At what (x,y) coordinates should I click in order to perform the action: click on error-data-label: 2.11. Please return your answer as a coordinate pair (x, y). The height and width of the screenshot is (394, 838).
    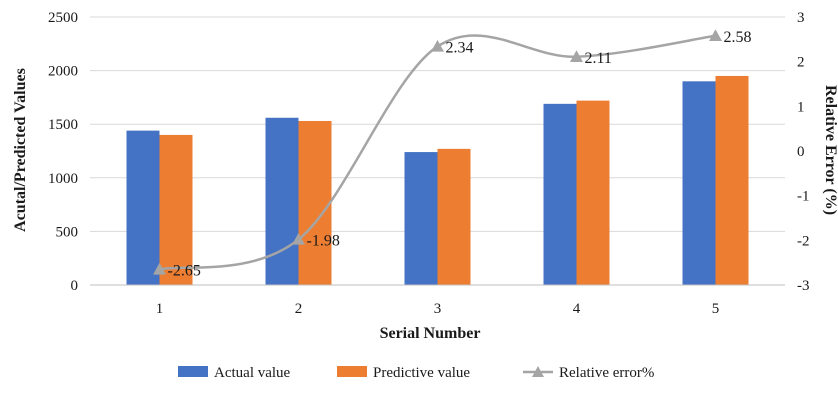
    Looking at the image, I should click on (598, 58).